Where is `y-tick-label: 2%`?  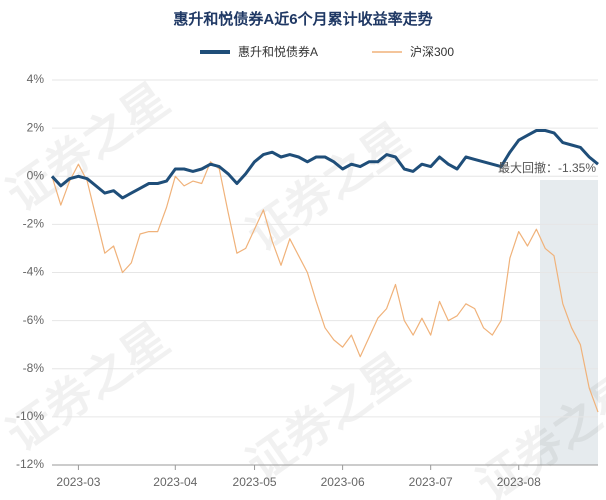
y-tick-label: 2% is located at coordinates (36, 127).